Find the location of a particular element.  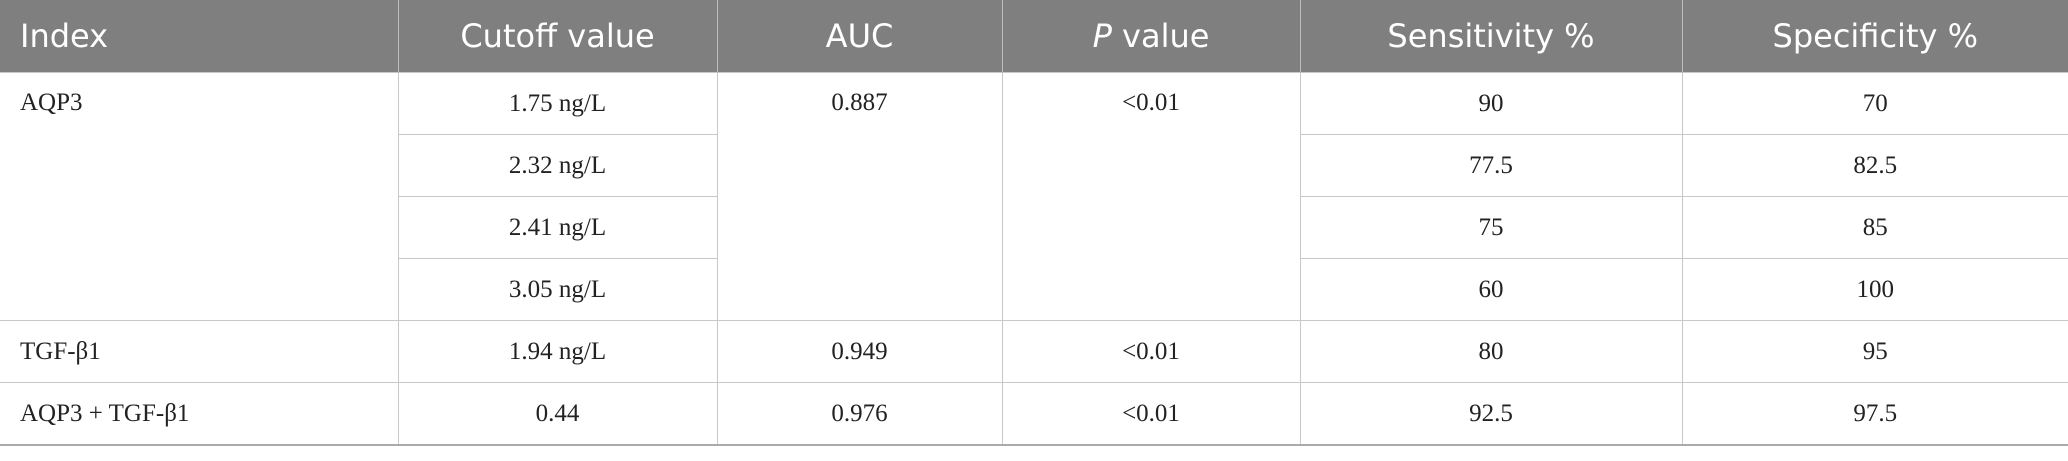

header-cell: Index is located at coordinates (199, 36).